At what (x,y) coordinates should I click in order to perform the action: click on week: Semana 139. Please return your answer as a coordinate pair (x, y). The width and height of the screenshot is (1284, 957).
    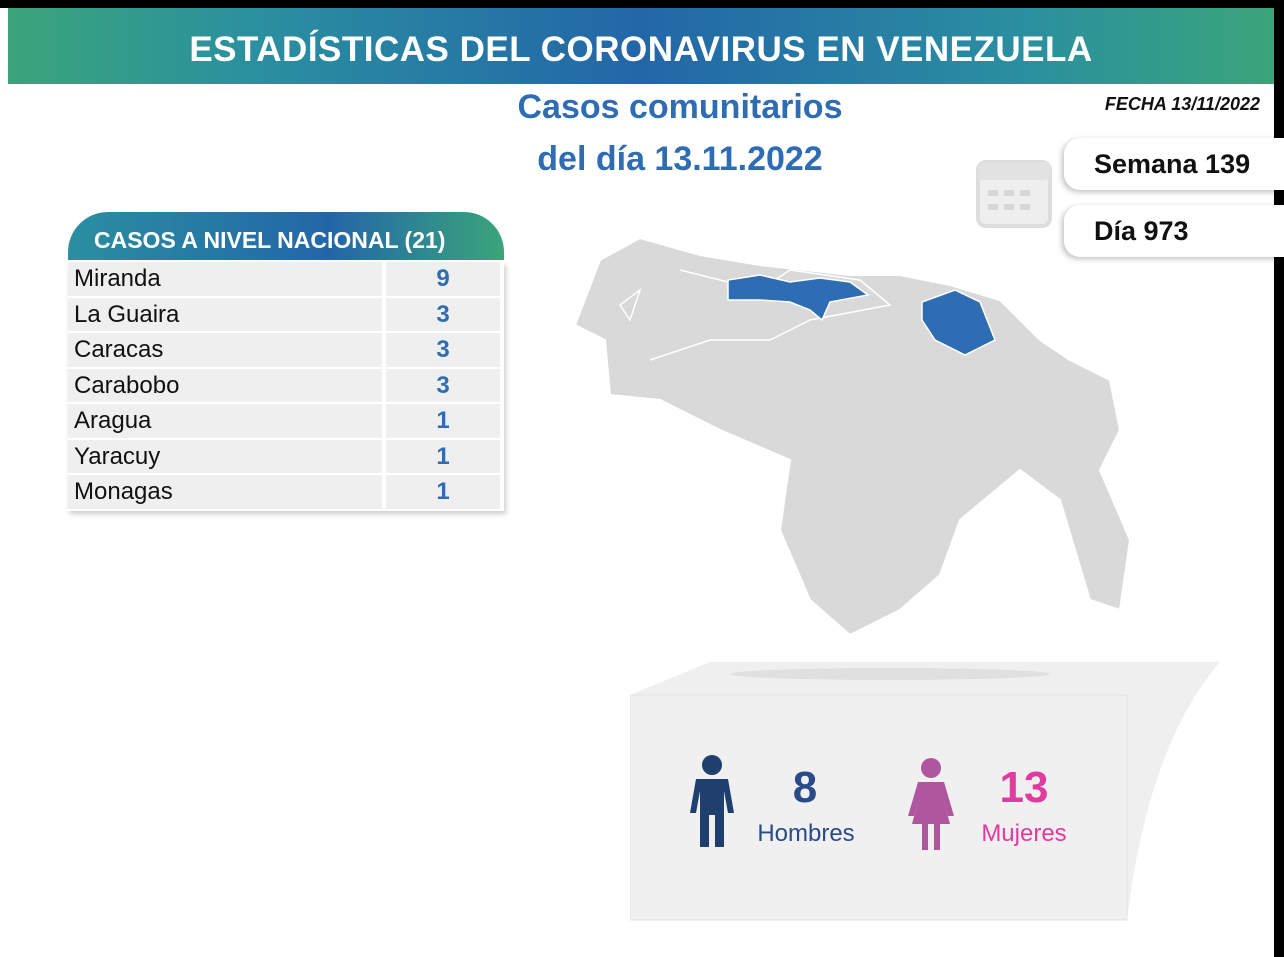
    Looking at the image, I should click on (1174, 164).